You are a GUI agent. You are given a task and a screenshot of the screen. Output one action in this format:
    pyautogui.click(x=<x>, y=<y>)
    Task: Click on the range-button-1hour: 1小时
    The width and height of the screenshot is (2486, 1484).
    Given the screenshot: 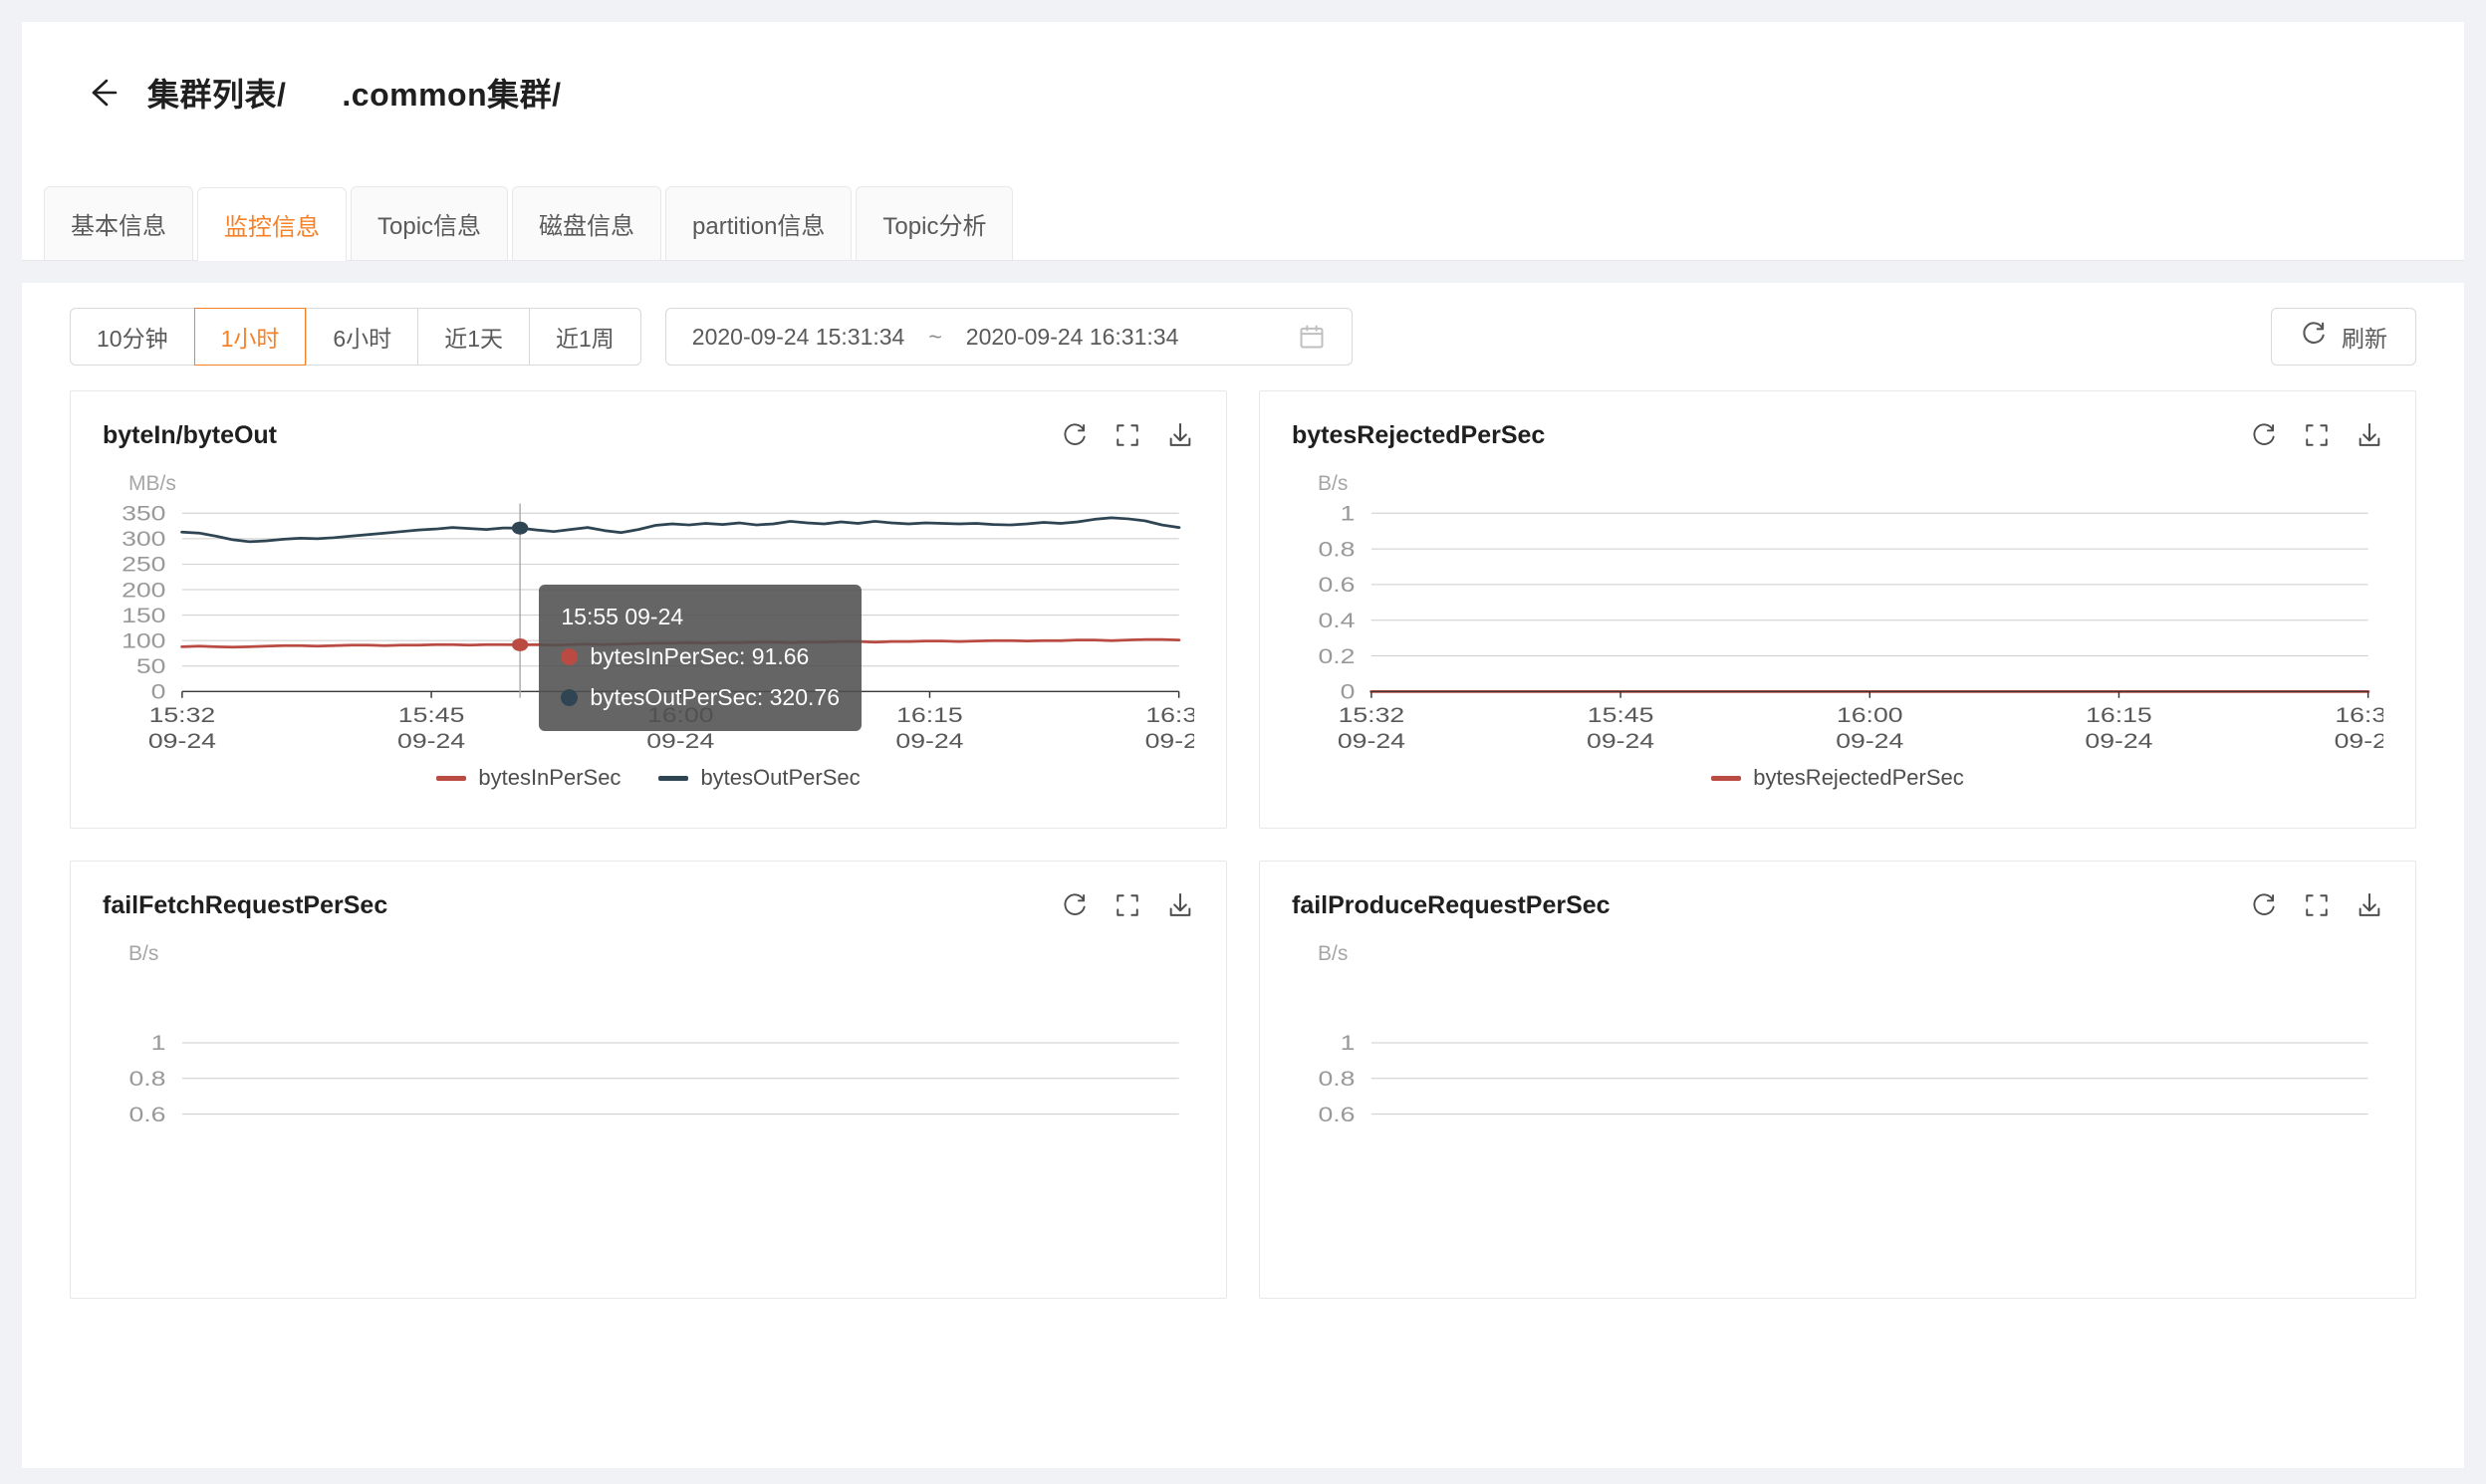 What is the action you would take?
    pyautogui.click(x=250, y=337)
    